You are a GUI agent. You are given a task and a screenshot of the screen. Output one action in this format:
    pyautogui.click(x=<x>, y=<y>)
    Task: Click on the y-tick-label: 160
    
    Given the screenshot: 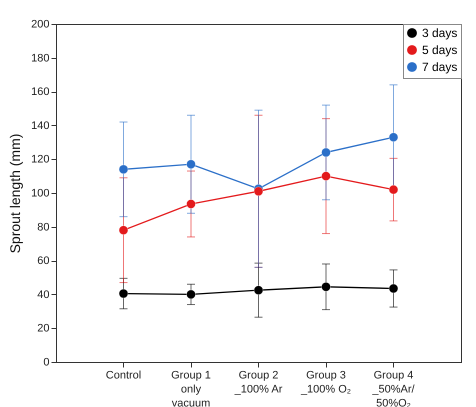 What is the action you would take?
    pyautogui.click(x=40, y=92)
    